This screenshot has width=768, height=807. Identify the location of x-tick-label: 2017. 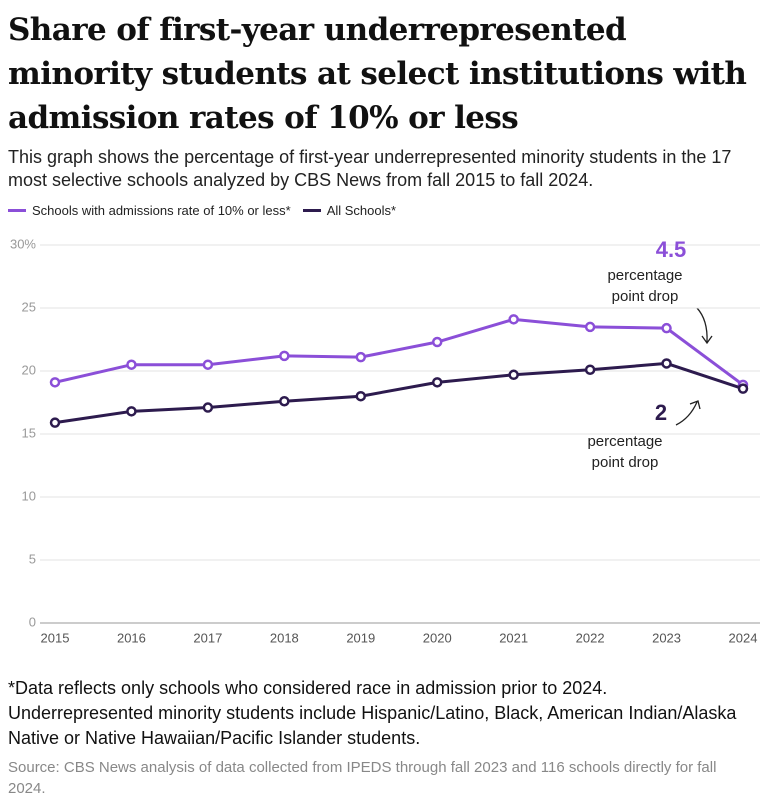
(207, 637).